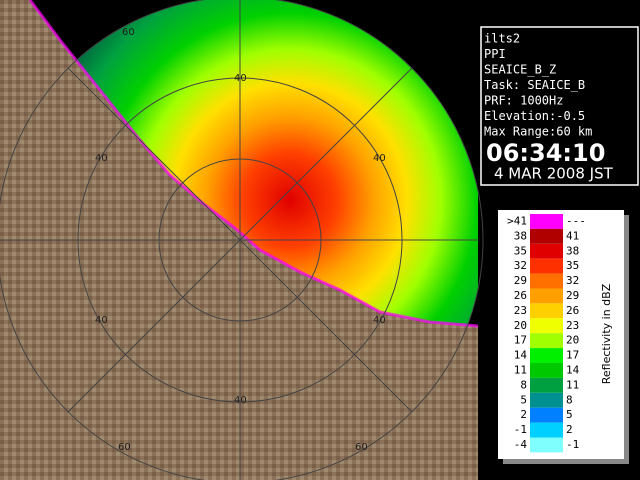  I want to click on legend-high: 17, so click(572, 355).